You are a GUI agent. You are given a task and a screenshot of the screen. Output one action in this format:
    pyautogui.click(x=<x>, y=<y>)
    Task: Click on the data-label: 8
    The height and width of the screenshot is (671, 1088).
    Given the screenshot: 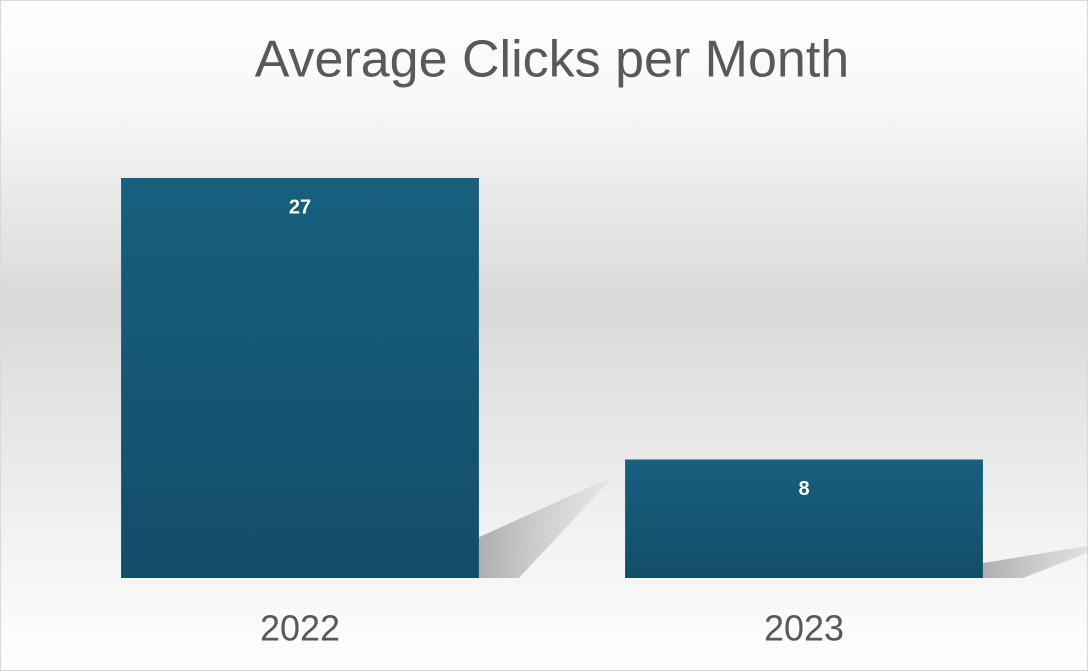 What is the action you would take?
    pyautogui.click(x=803, y=489)
    